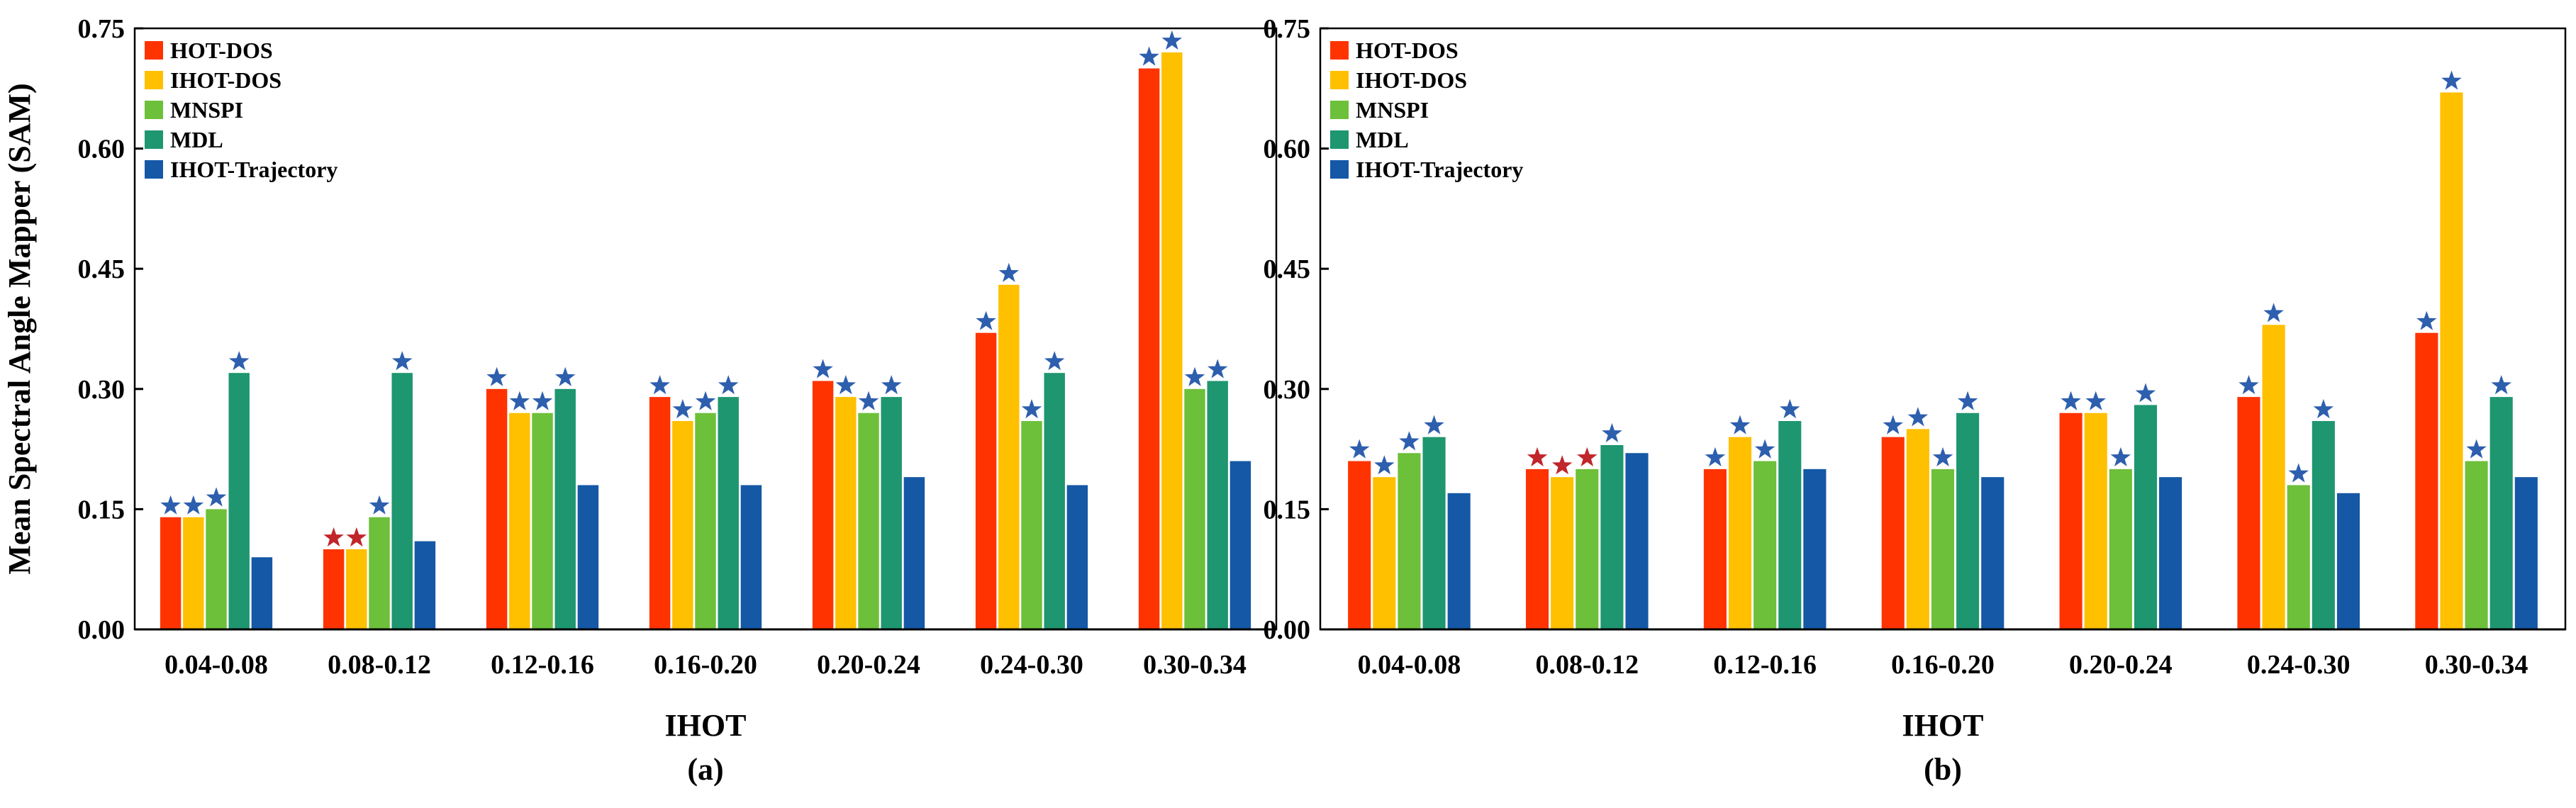  I want to click on bar-ihot-trajectory-0.08-0.12, so click(425, 585).